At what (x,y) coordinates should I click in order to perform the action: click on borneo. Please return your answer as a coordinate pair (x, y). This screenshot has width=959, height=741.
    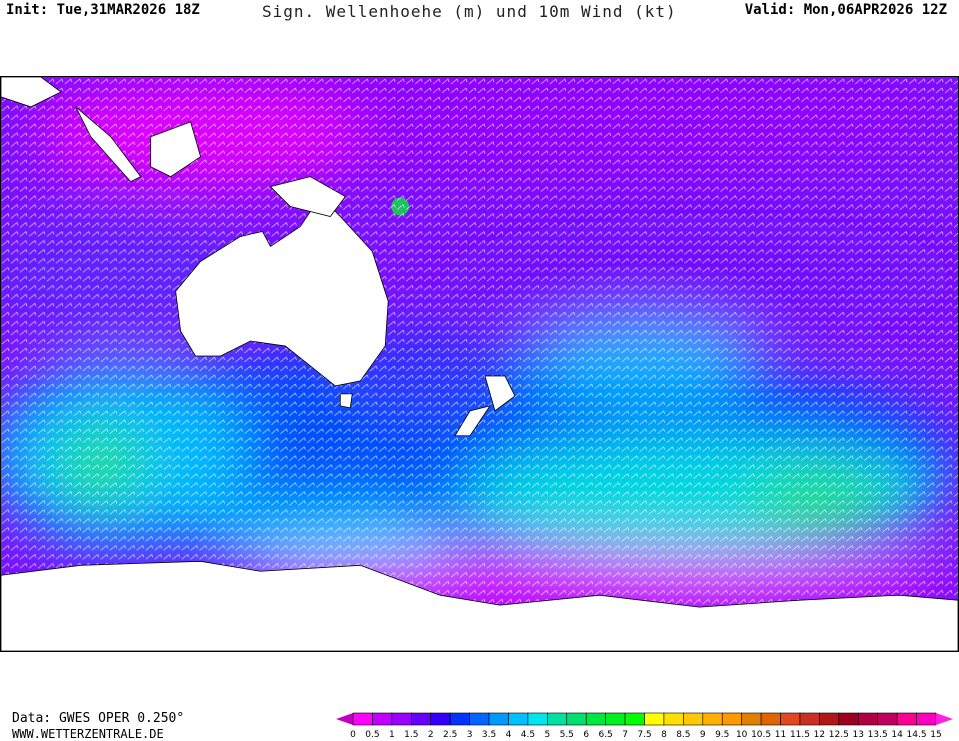
    Looking at the image, I should click on (176, 149).